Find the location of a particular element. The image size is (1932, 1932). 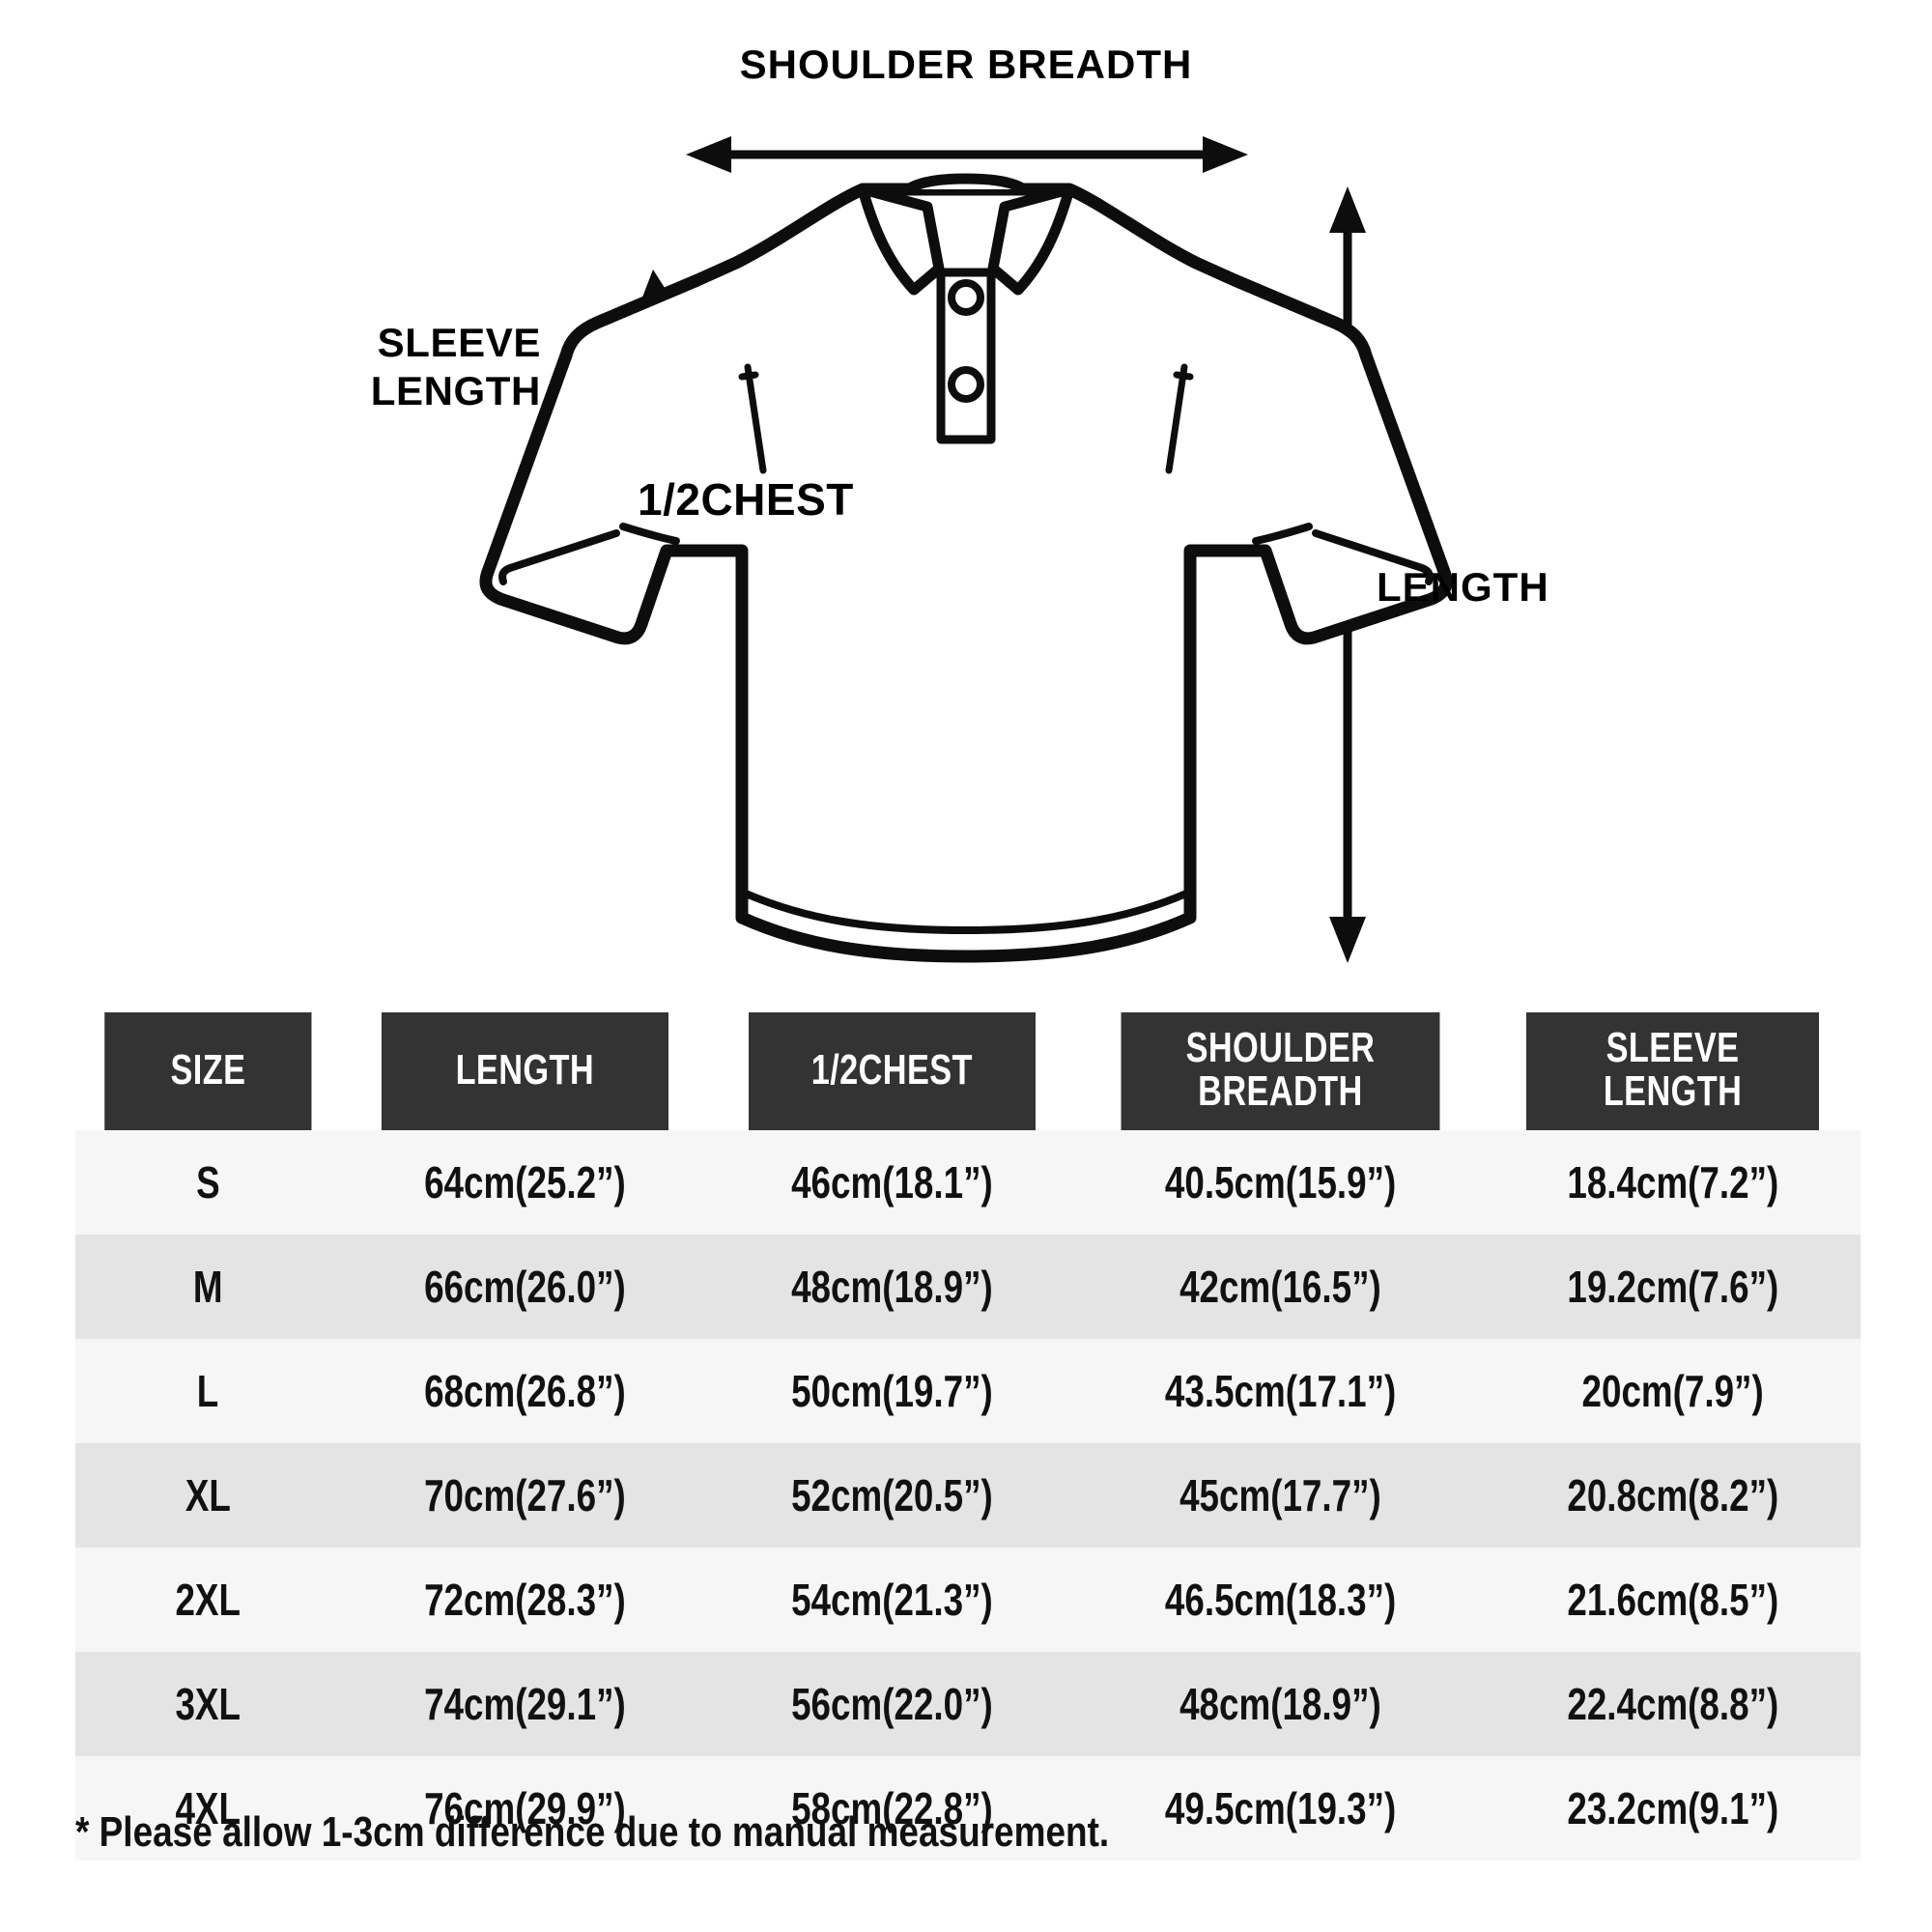

cell-half-chest-text: 48cm(18.9”) is located at coordinates (892, 1287).